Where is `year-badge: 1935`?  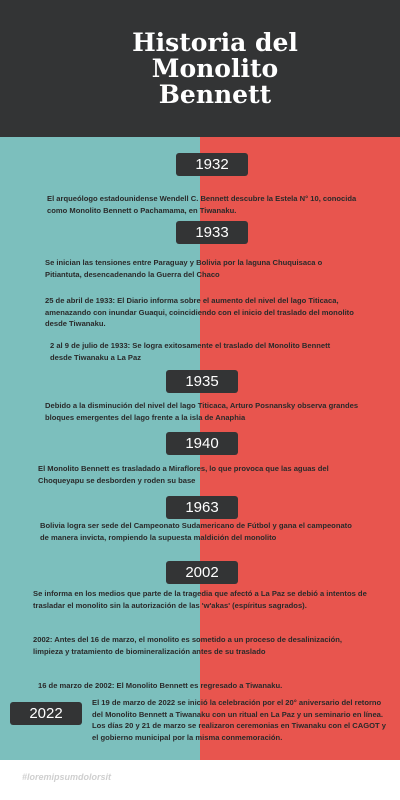
year-badge: 1935 is located at coordinates (202, 381).